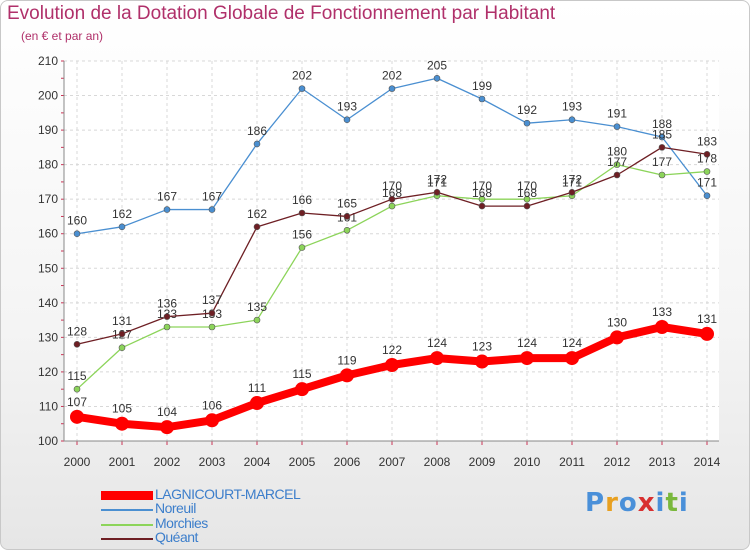 This screenshot has height=550, width=750. Describe the element at coordinates (48, 199) in the screenshot. I see `y-tick-label-170: 170` at that location.